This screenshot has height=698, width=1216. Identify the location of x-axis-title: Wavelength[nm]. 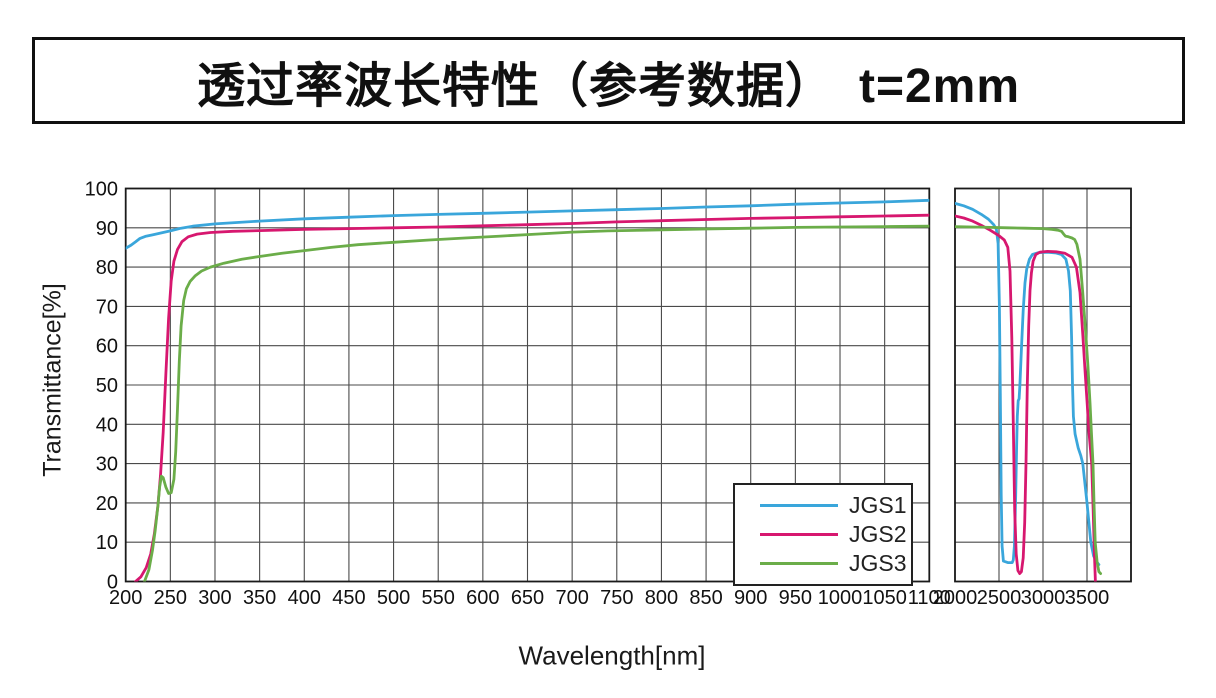
(612, 655).